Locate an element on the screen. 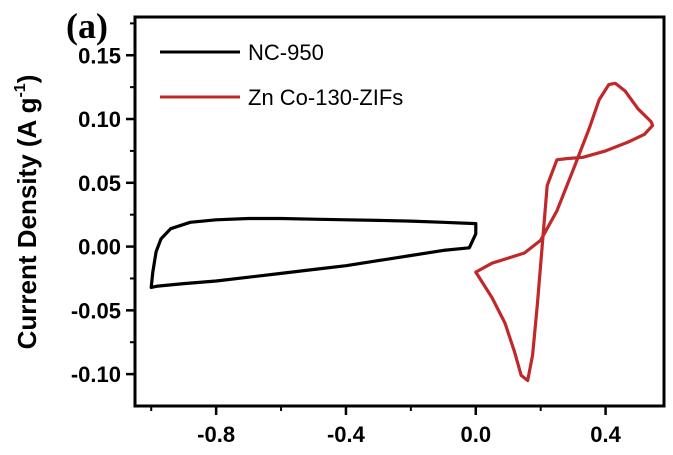 This screenshot has height=455, width=673. y-axis-label-close: ) is located at coordinates (27, 79).